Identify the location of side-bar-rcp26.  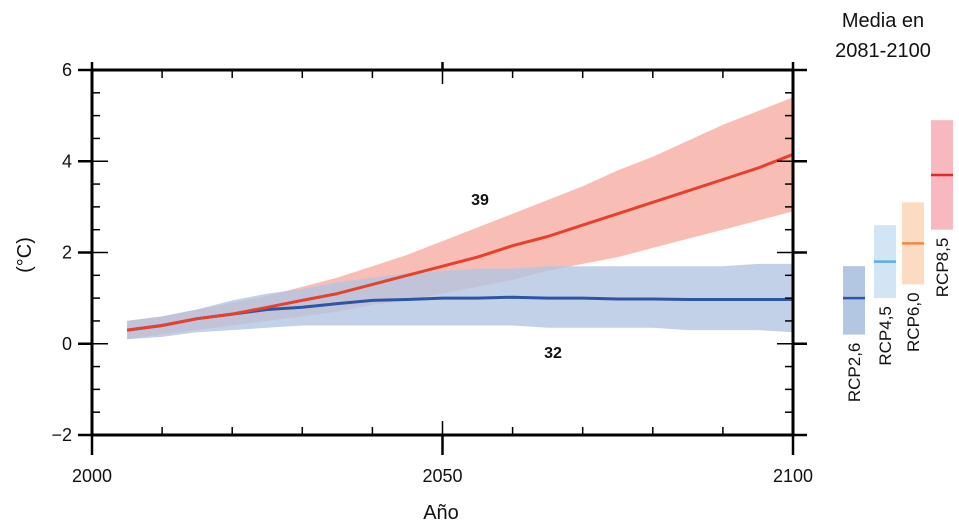
(854, 300).